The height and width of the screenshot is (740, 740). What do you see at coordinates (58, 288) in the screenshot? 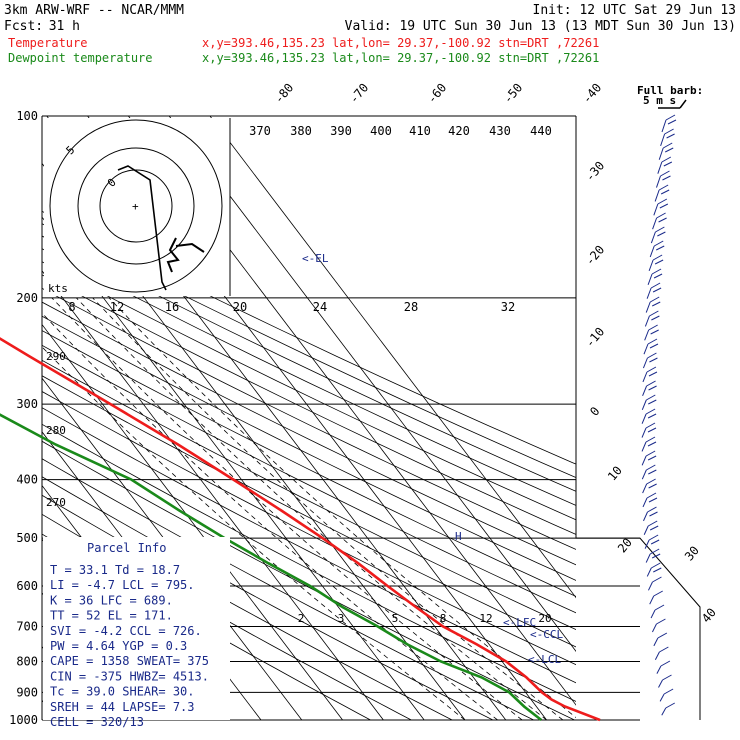
I see `hodograph-units: kts` at bounding box center [58, 288].